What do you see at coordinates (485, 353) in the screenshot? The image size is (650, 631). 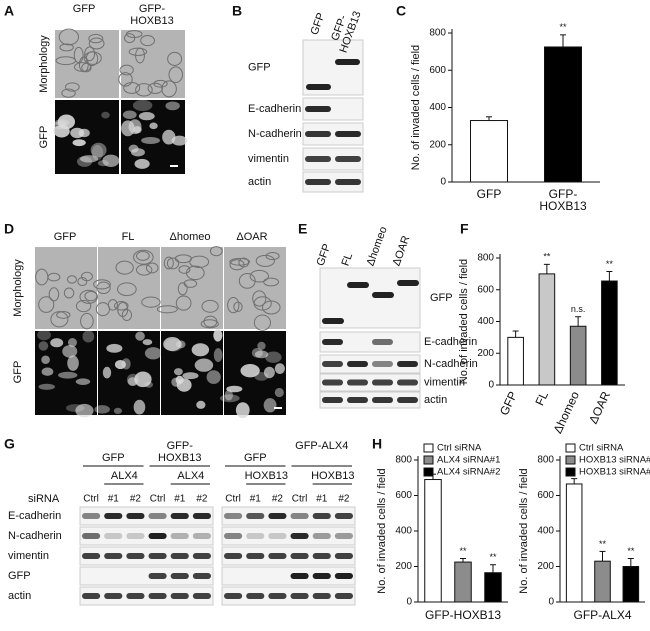 I see `y-tick-label: 200` at bounding box center [485, 353].